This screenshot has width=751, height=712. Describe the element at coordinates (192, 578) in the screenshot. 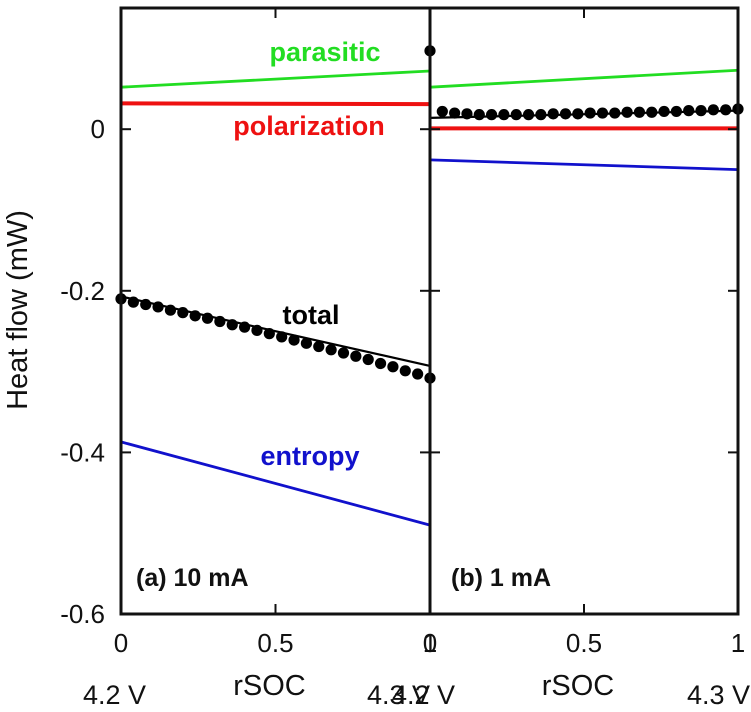

I see `panel-label: (a) 10 mA` at that location.